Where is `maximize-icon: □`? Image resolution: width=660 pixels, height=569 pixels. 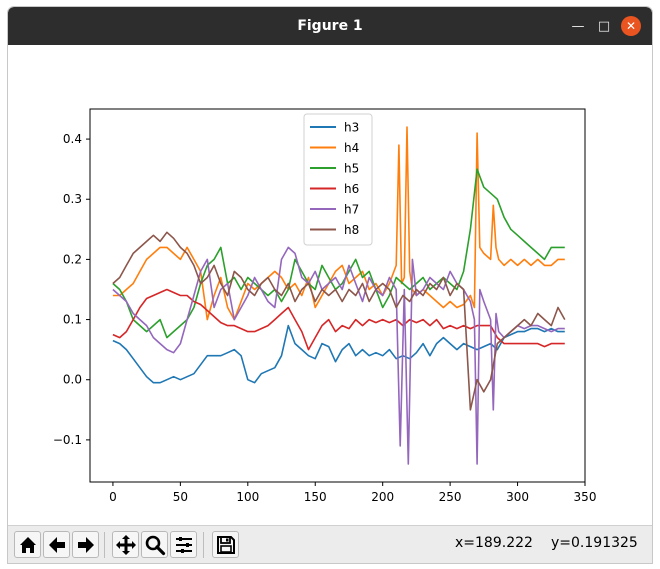 maximize-icon: □ is located at coordinates (604, 26).